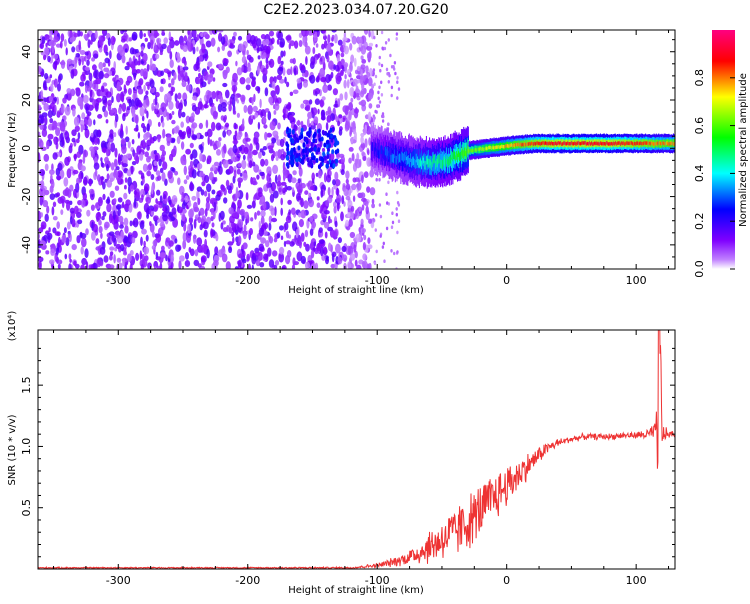 The width and height of the screenshot is (750, 604). What do you see at coordinates (699, 126) in the screenshot?
I see `colorbar-tick-label: 0.6` at bounding box center [699, 126].